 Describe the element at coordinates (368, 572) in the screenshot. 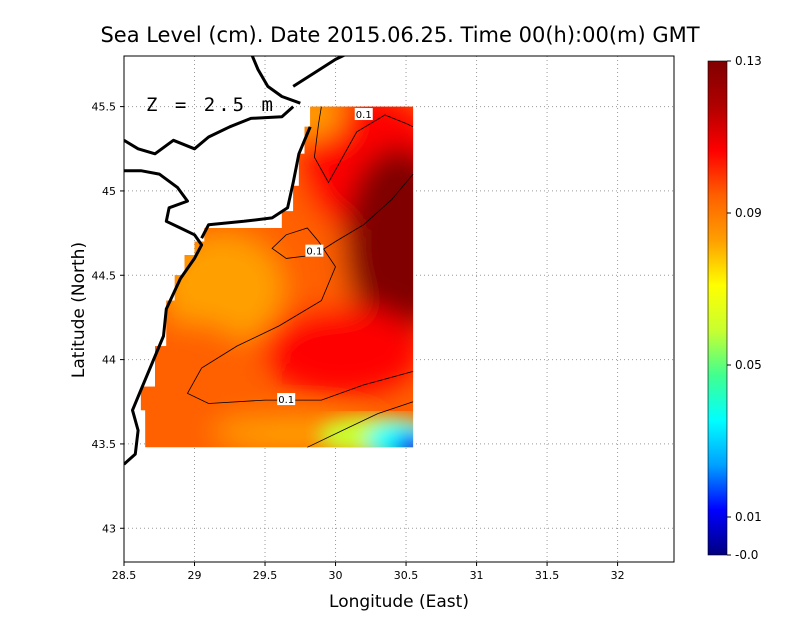

I see `x-axis-ticks: 28.5 29 29.5 30 30.5 31 31.5 32` at that location.